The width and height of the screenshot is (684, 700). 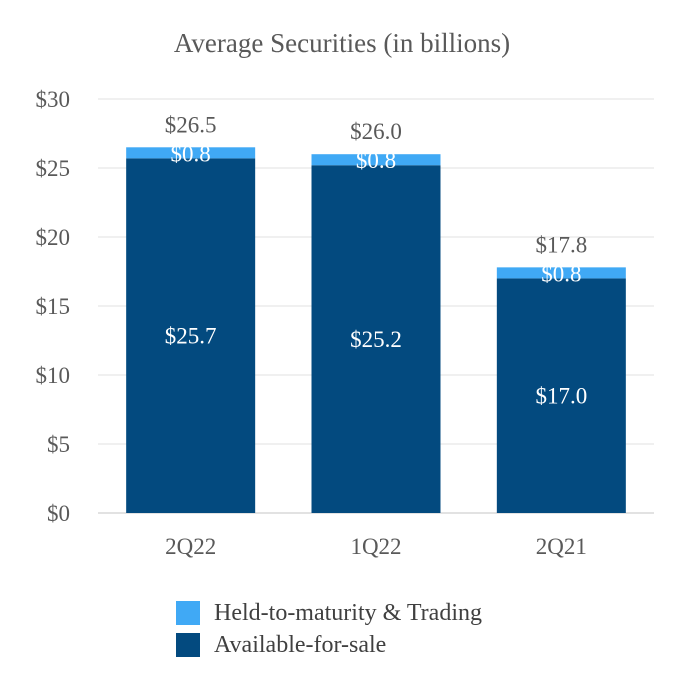 I want to click on y-tick-label: $20, so click(x=53, y=237).